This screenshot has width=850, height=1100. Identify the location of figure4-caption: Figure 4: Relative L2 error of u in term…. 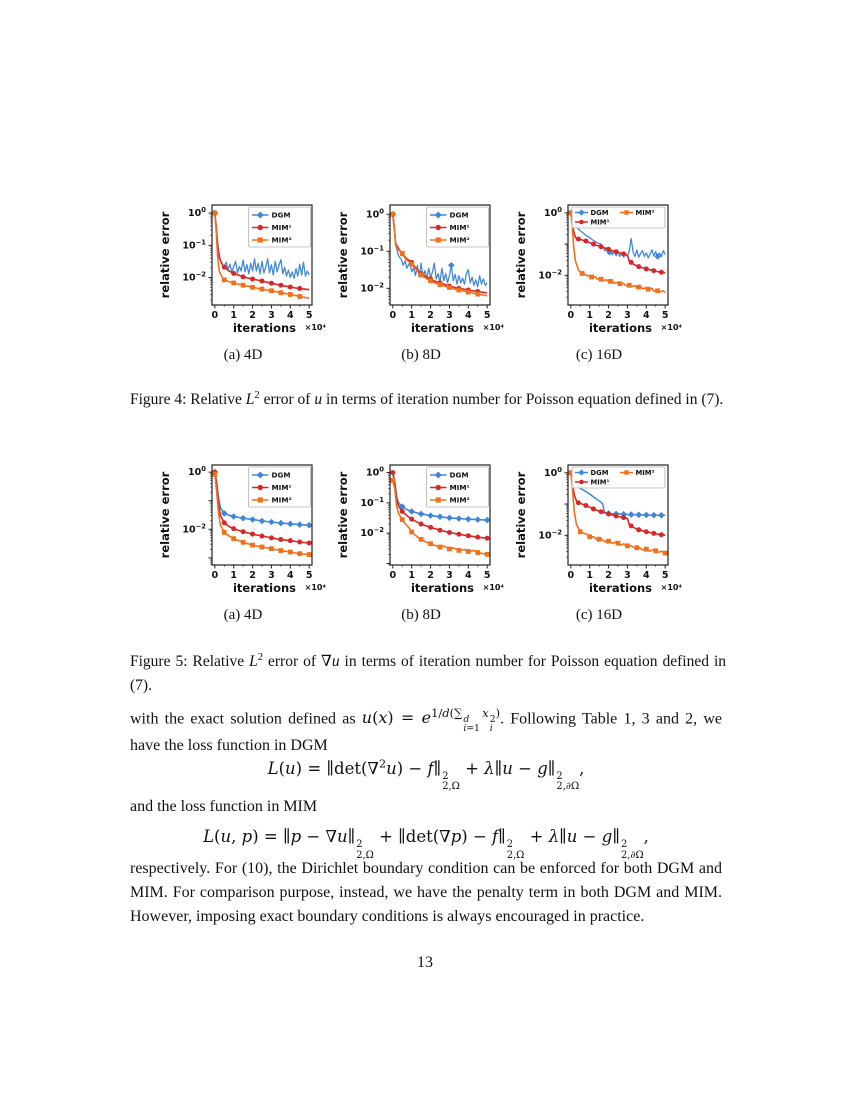
(427, 399).